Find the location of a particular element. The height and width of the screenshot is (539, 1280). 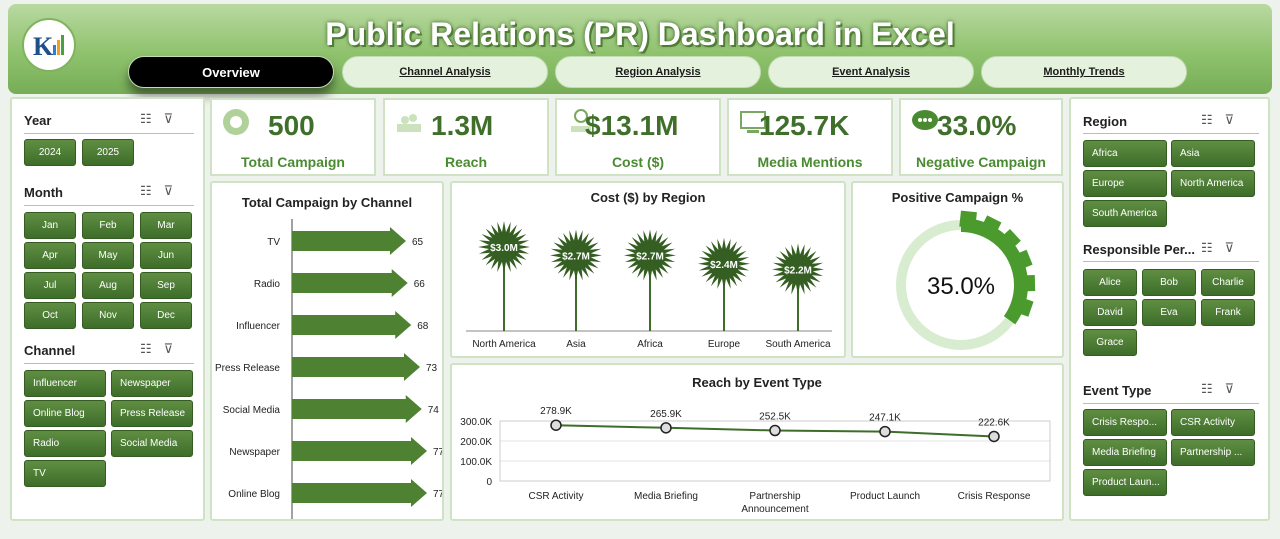

slicer-item-month: Jun is located at coordinates (166, 255).